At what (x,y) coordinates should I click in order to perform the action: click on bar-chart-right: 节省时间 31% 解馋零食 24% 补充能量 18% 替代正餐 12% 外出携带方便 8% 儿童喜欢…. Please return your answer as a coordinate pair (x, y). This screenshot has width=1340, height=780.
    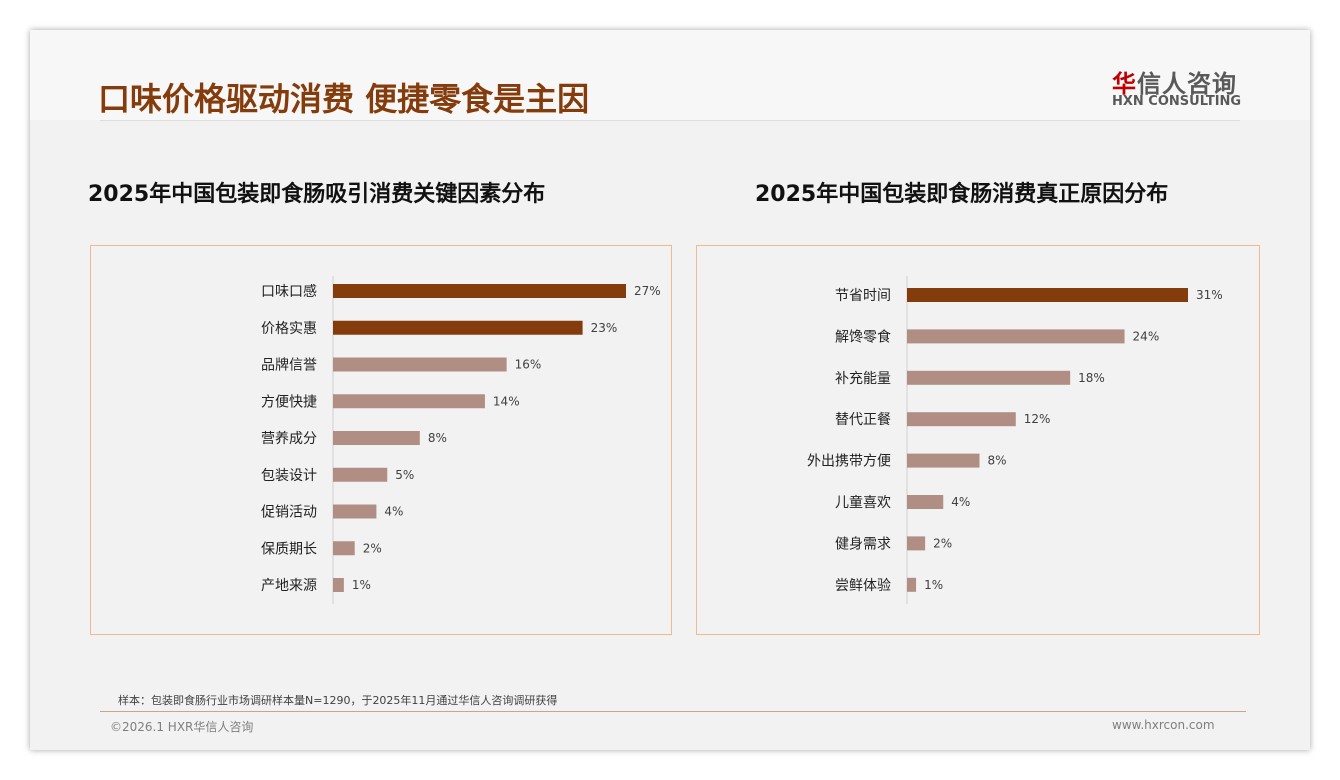
    Looking at the image, I should click on (1015, 440).